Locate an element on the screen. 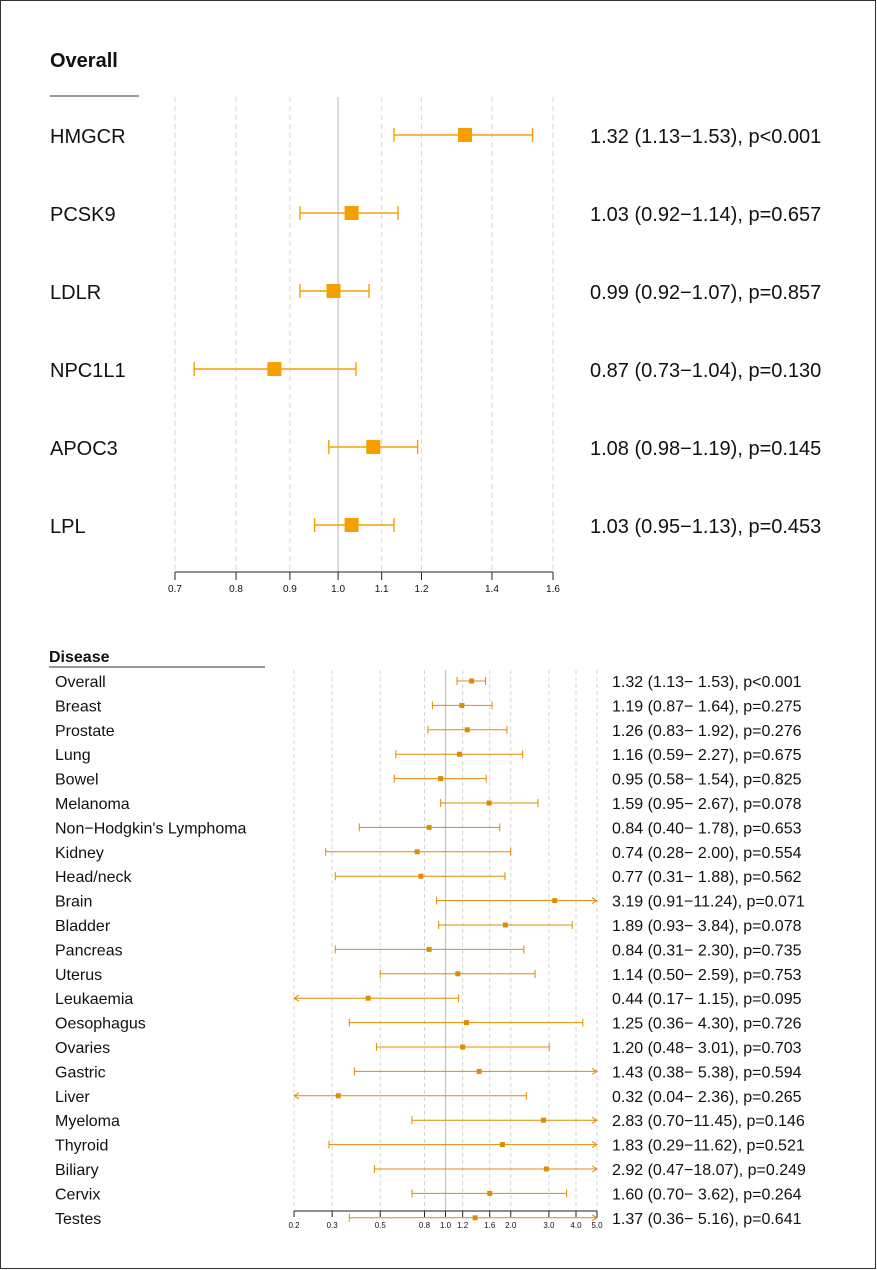  row-npc1l1: NPC1L1 0.87 (0.73−1.04), p=0.130 is located at coordinates (435, 371).